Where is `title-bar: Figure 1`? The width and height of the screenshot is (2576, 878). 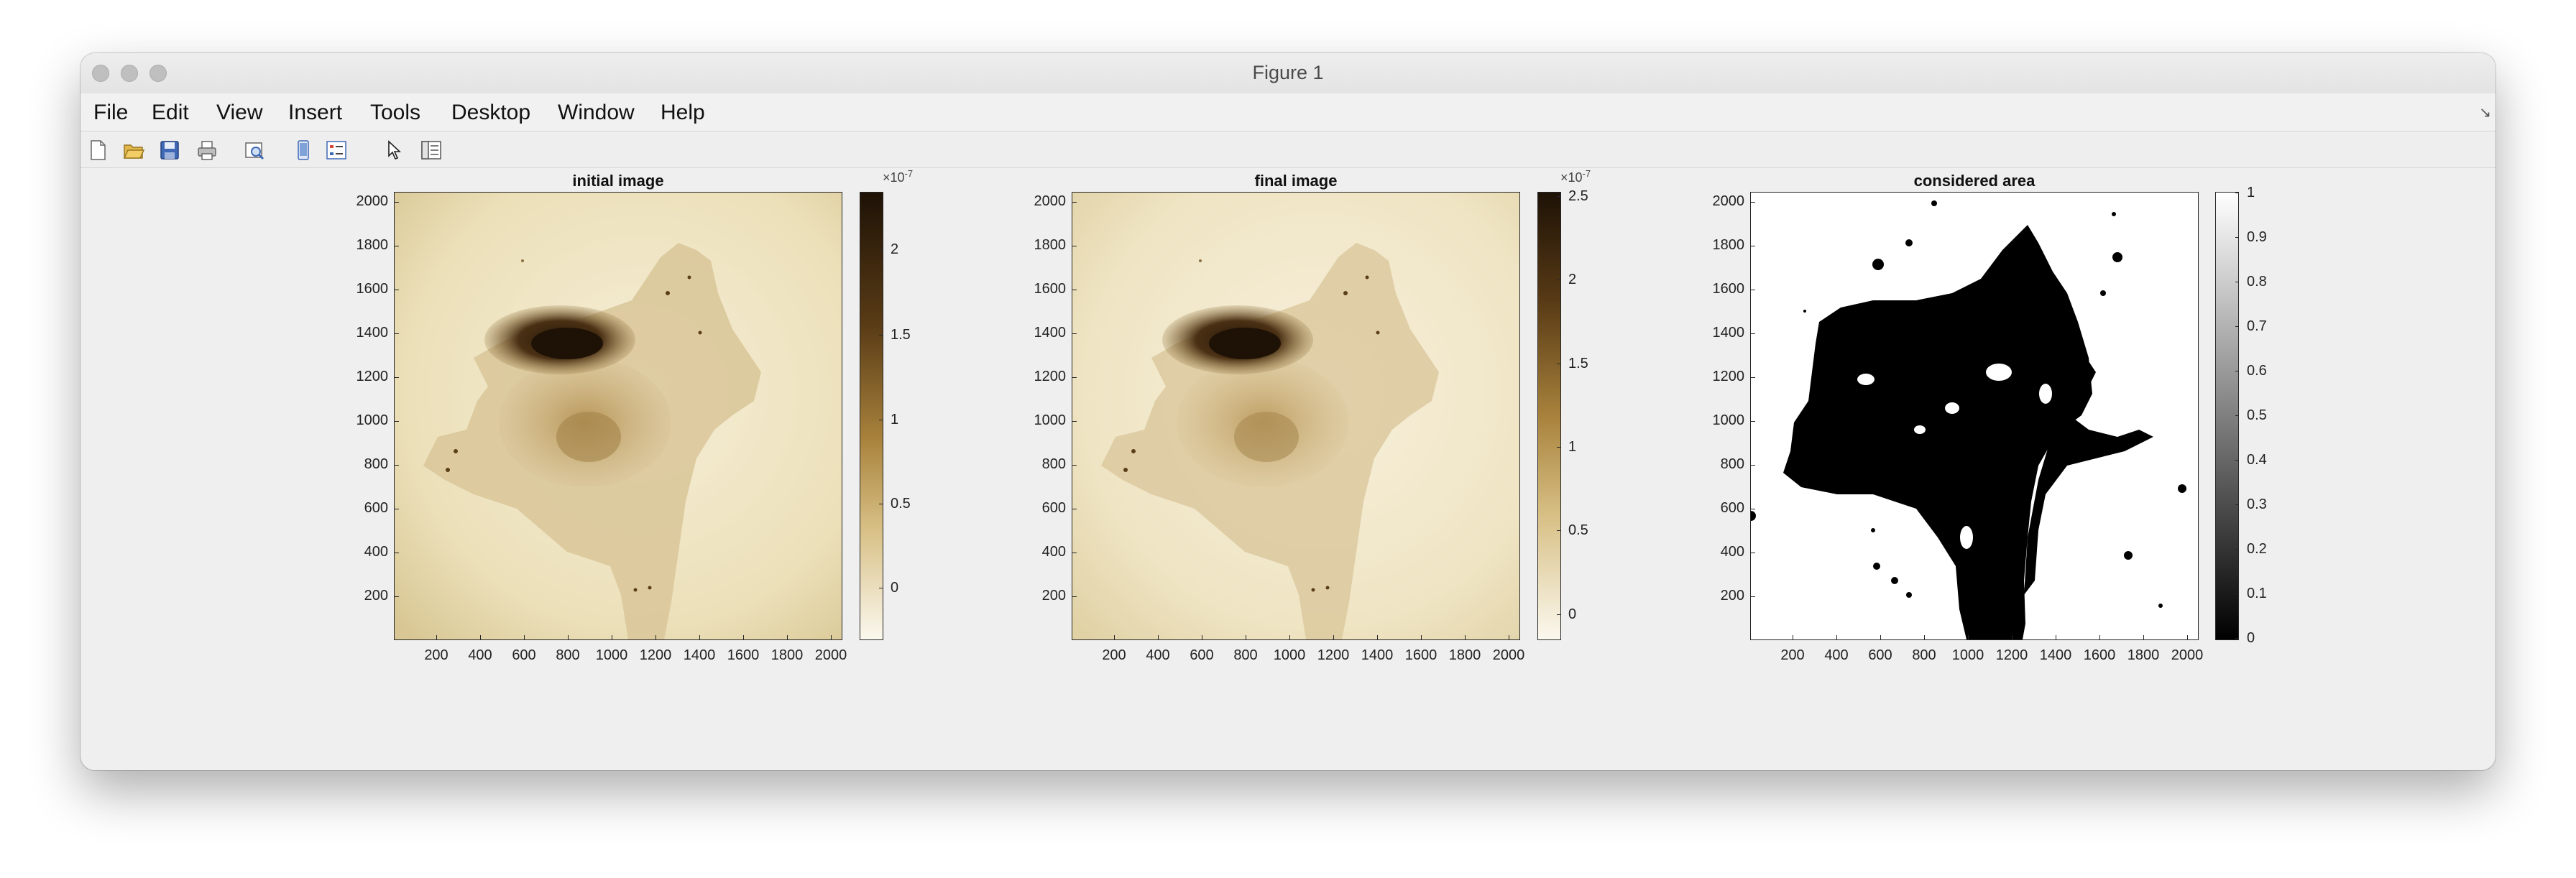 title-bar: Figure 1 is located at coordinates (1288, 73).